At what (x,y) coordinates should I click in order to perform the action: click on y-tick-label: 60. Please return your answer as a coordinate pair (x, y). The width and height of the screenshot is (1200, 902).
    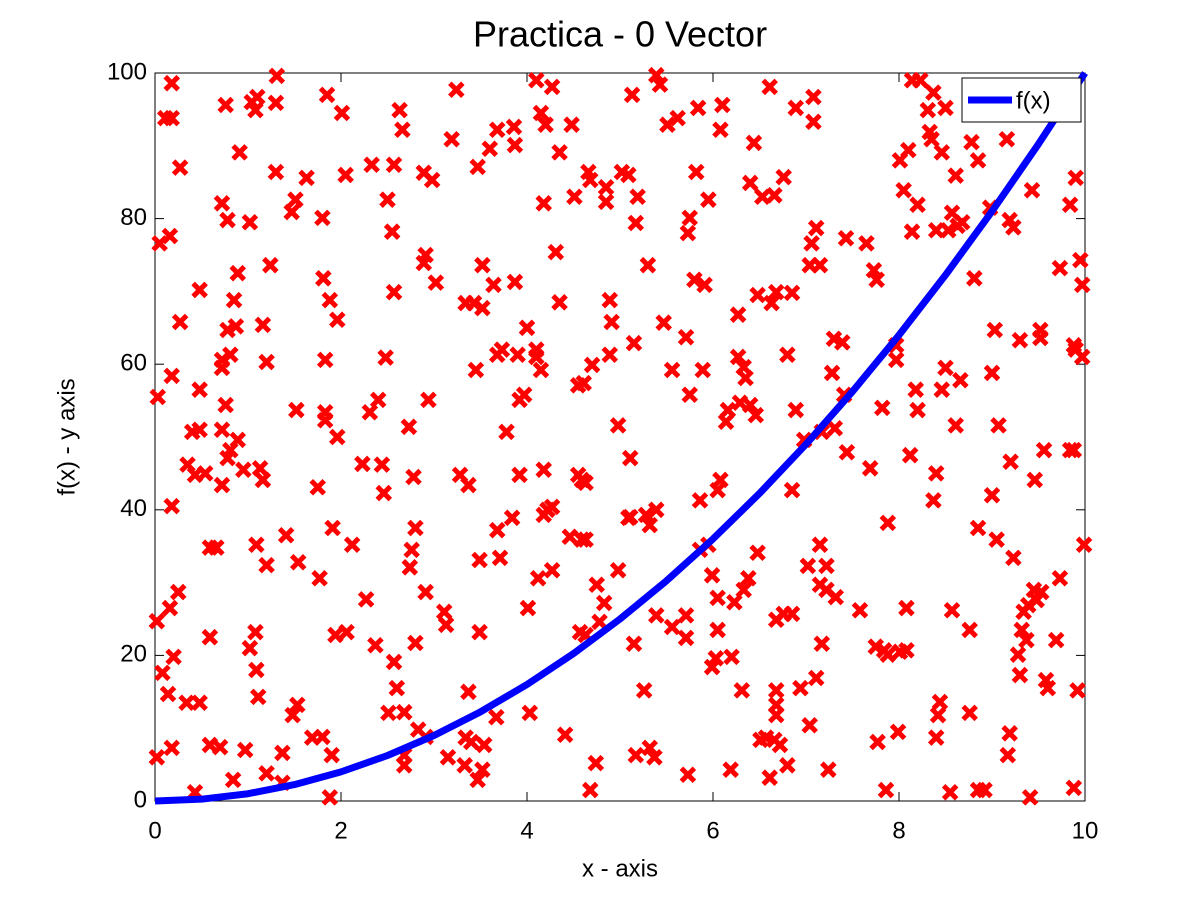
    Looking at the image, I should click on (133, 363).